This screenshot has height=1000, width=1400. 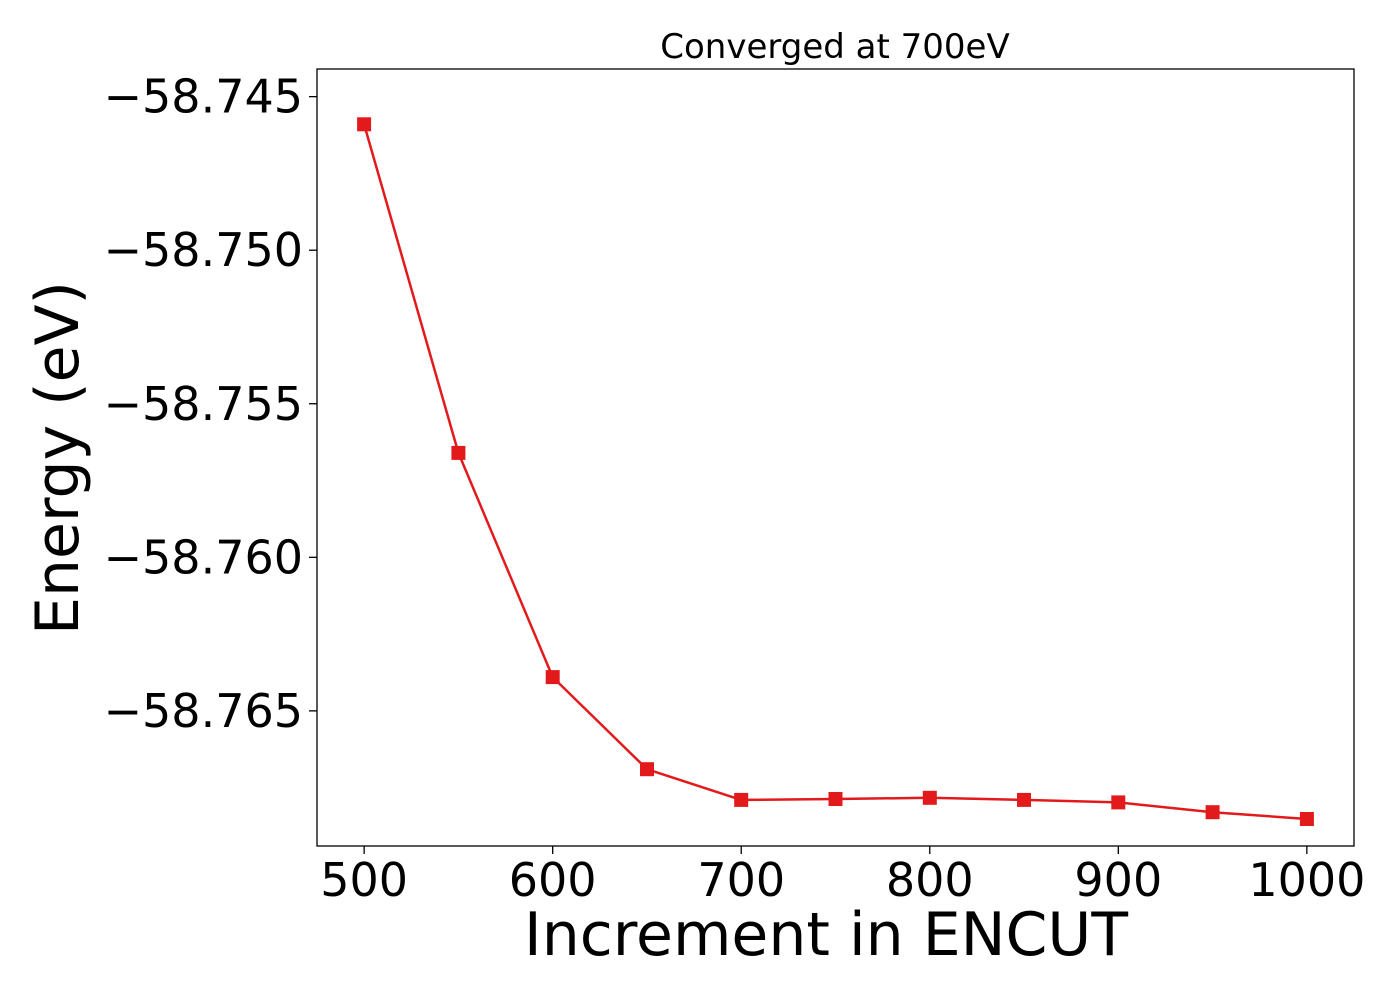 I want to click on y-tick-label: −58.760, so click(x=204, y=557).